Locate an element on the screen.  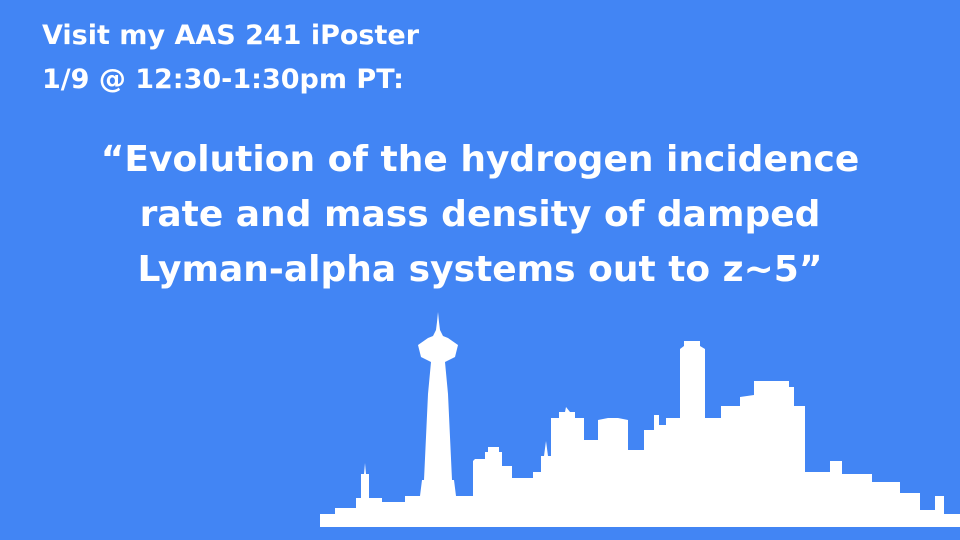
poster-title-line-2: rate and mass density of damped is located at coordinates (480, 214).